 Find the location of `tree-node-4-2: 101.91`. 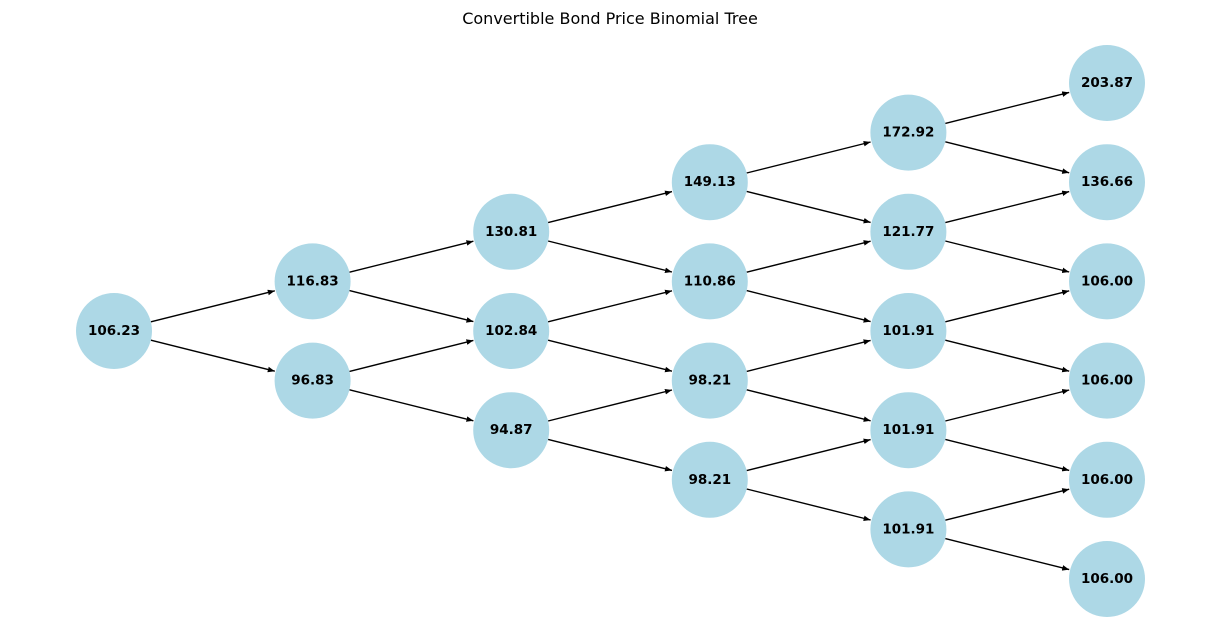

tree-node-4-2: 101.91 is located at coordinates (908, 331).